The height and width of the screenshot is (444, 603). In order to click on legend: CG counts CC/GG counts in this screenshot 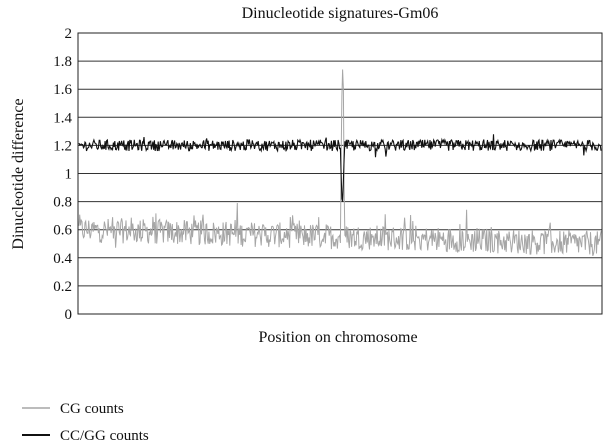, I will do `click(85, 422)`.